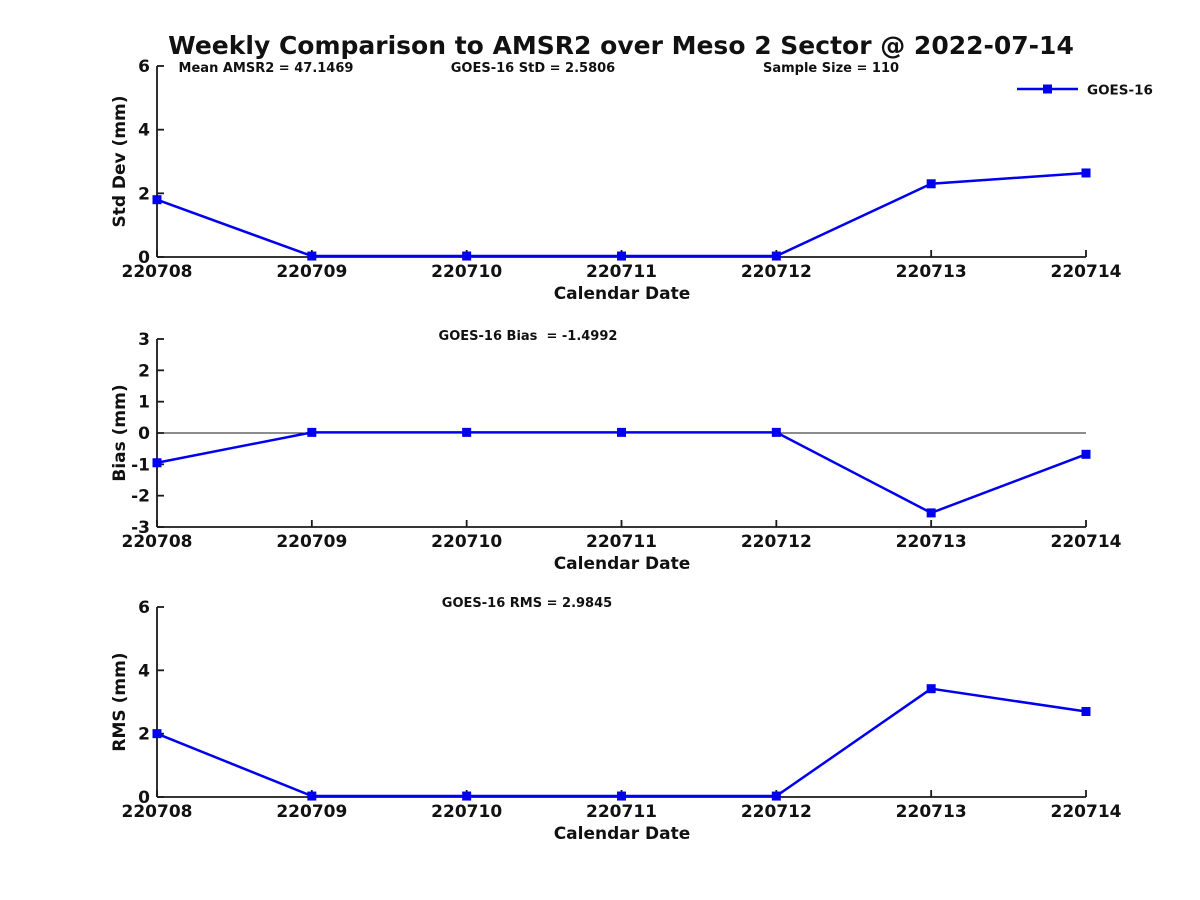 This screenshot has width=1200, height=900. I want to click on legend: GOES-16, so click(1085, 91).